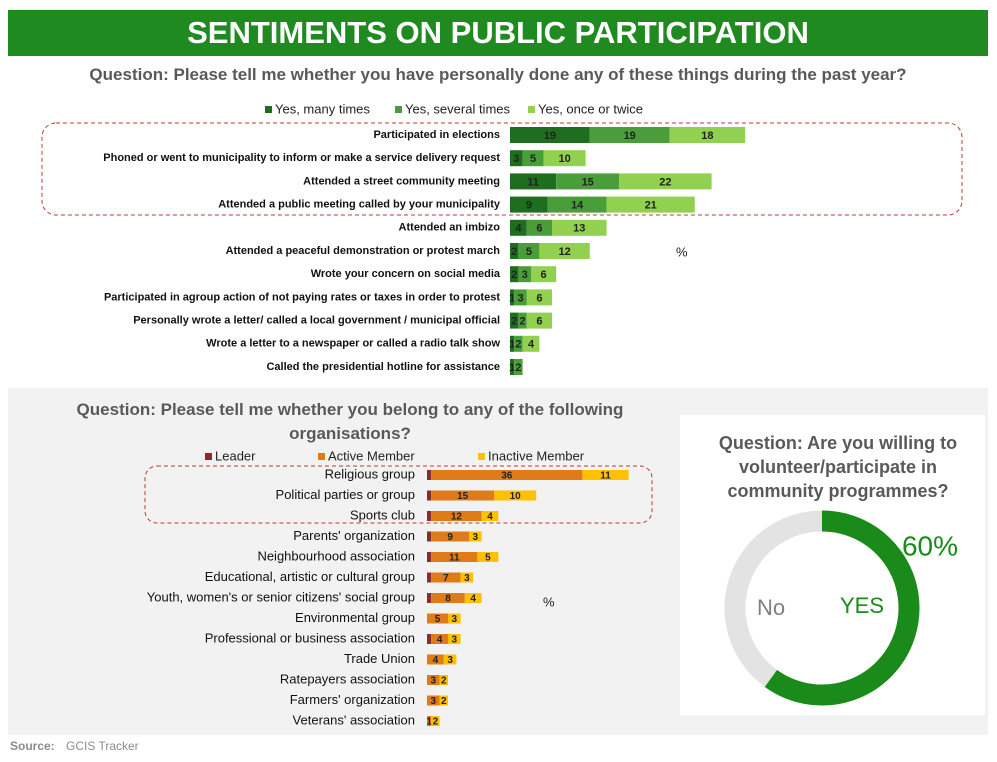  I want to click on source-label: Source:, so click(32, 746).